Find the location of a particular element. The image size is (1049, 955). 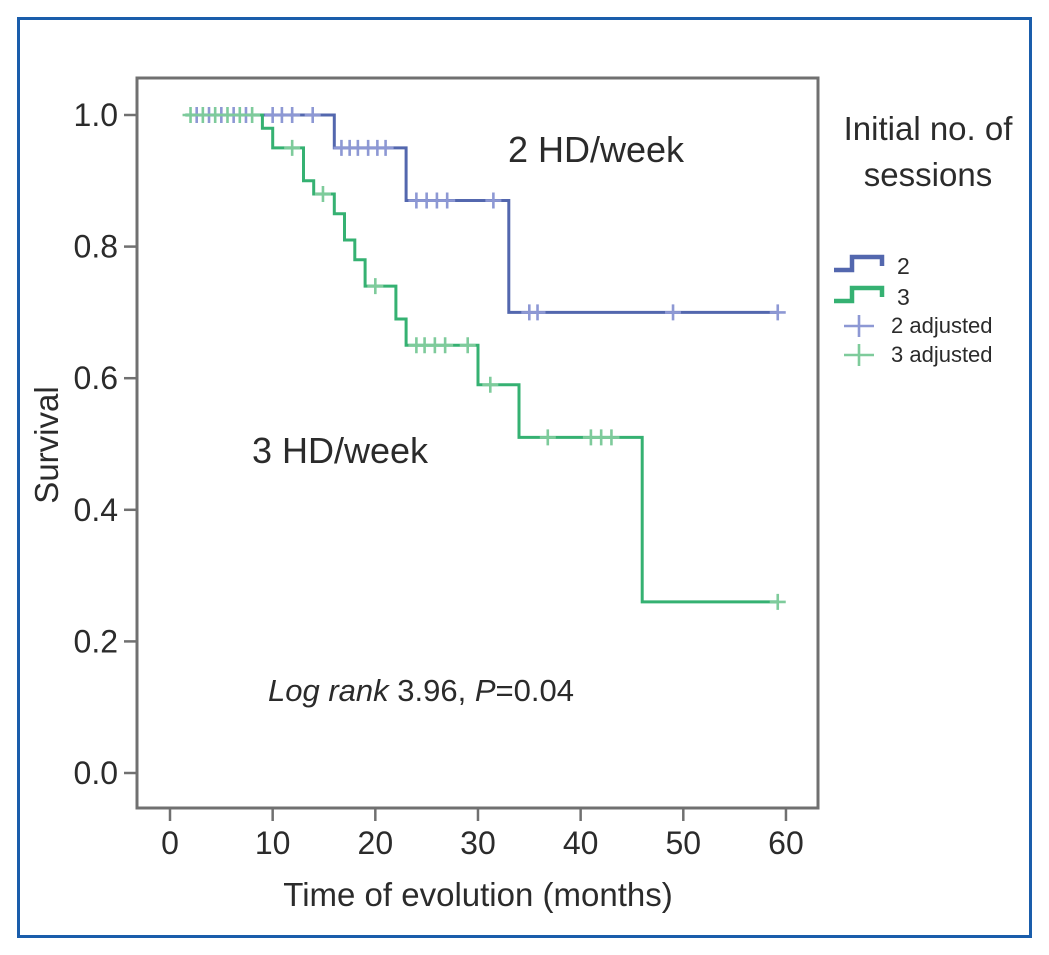

legend-entry-label: 2 is located at coordinates (903, 266).